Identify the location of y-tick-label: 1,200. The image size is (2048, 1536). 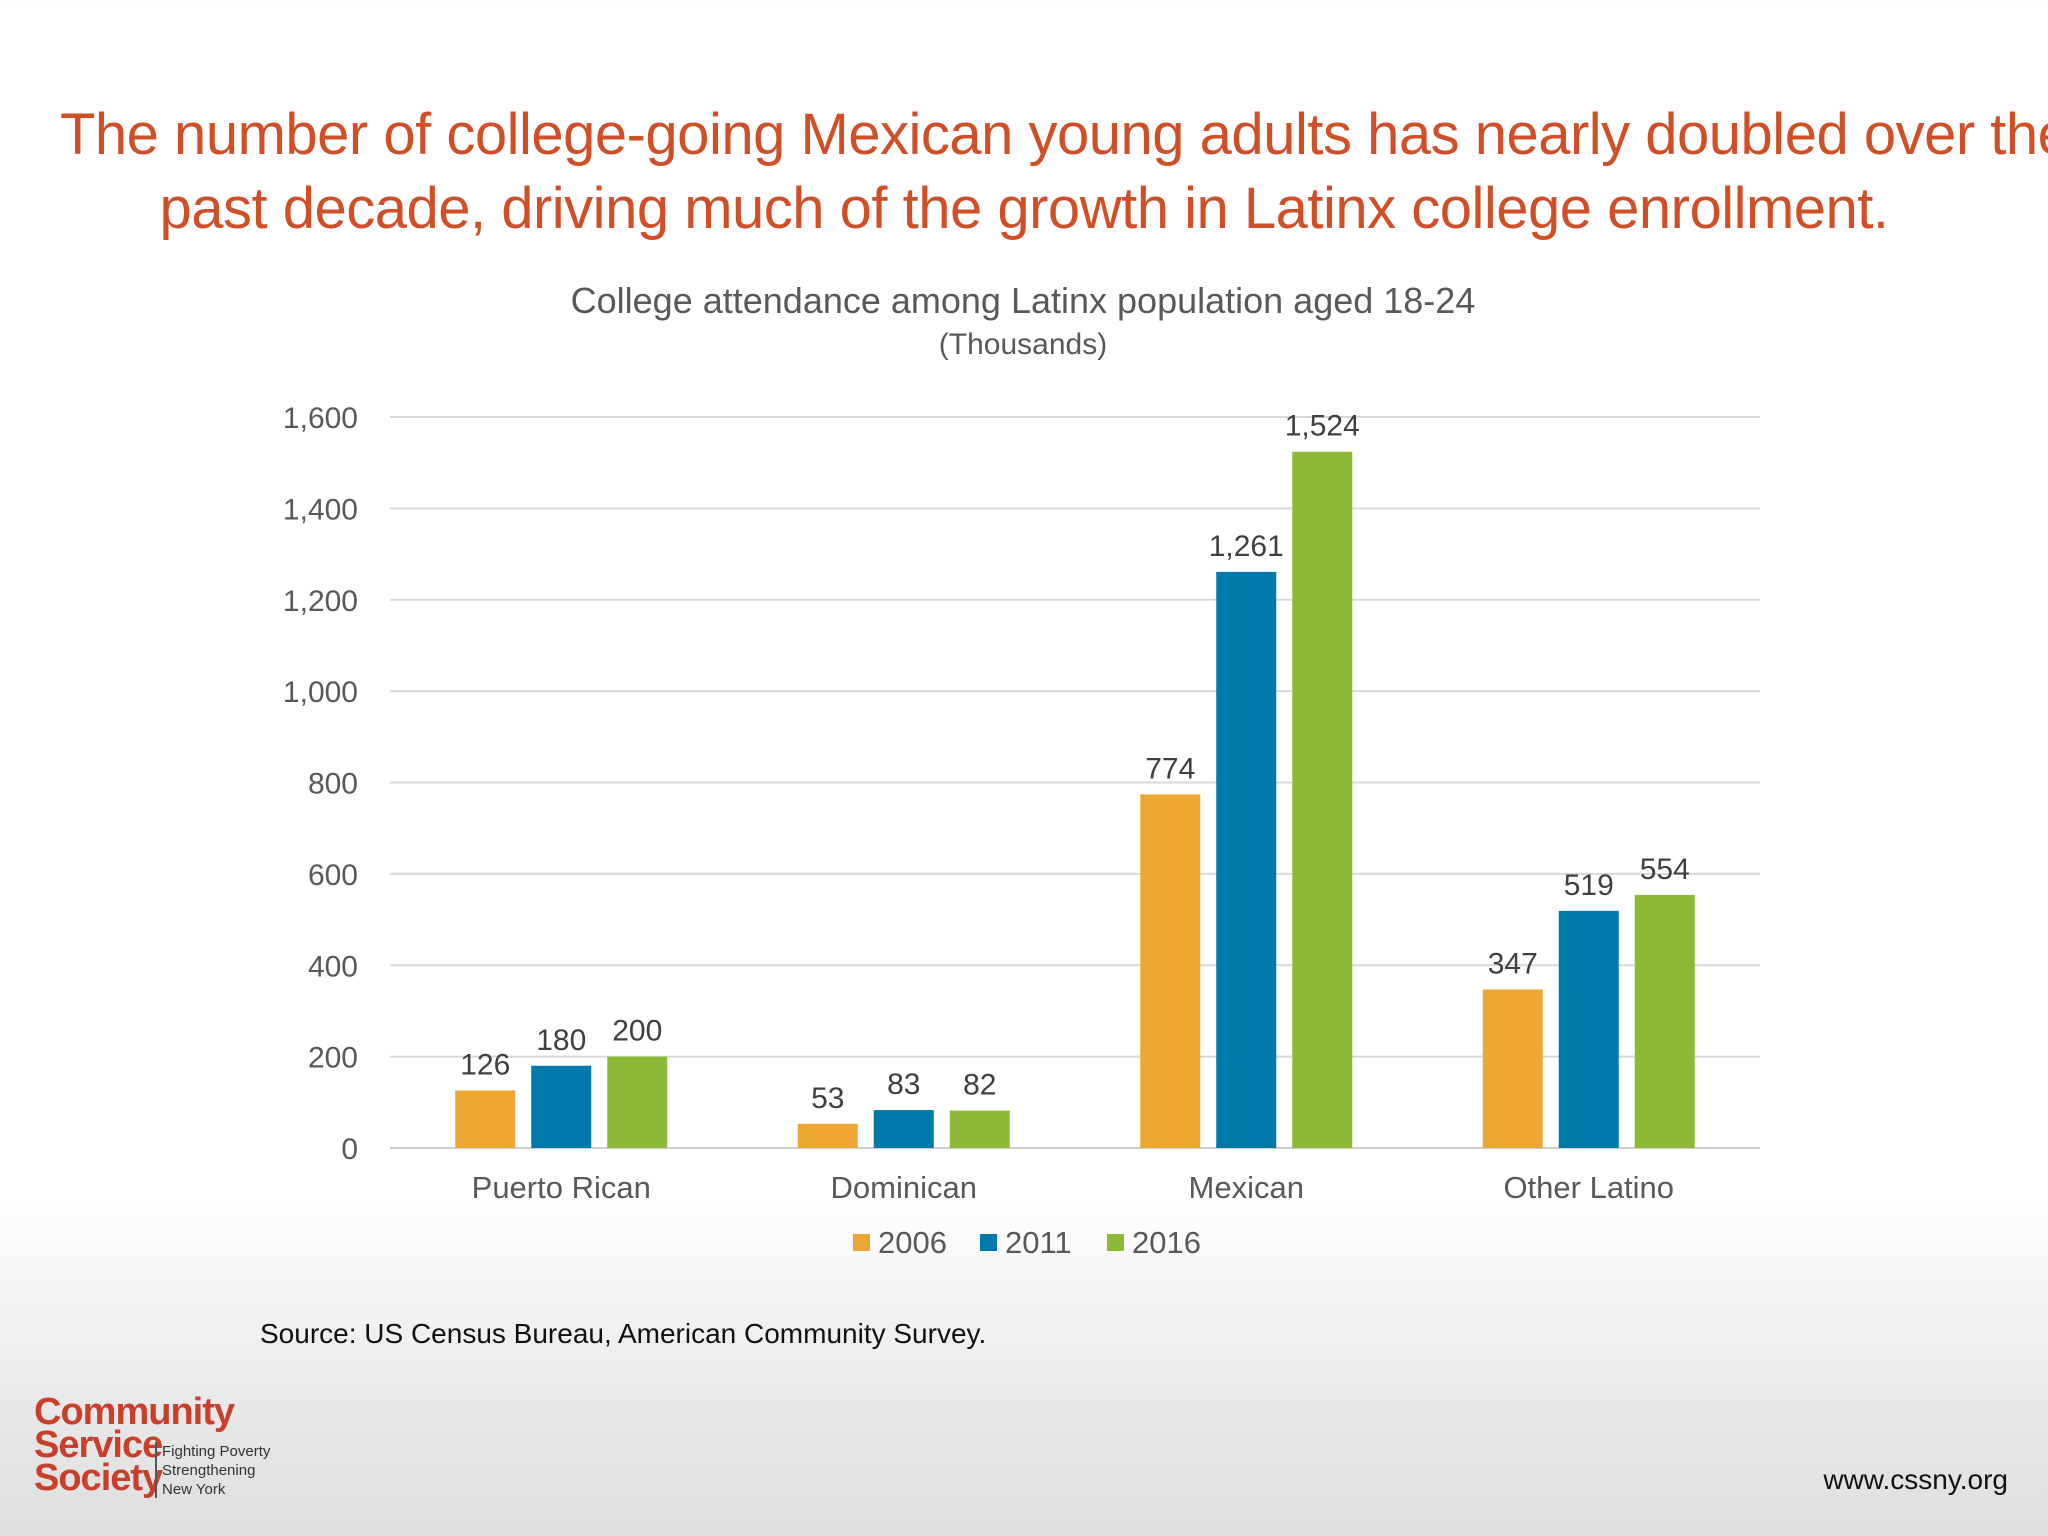
(320, 601).